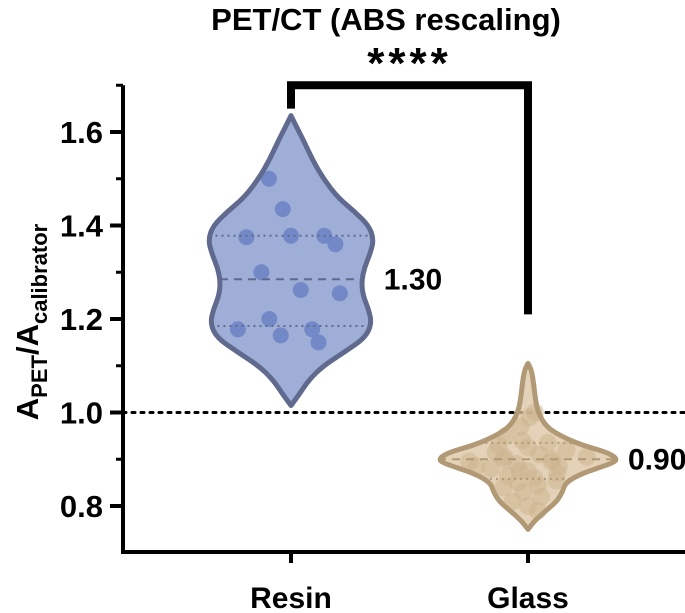  What do you see at coordinates (82, 226) in the screenshot?
I see `y-tick-label: 1.4` at bounding box center [82, 226].